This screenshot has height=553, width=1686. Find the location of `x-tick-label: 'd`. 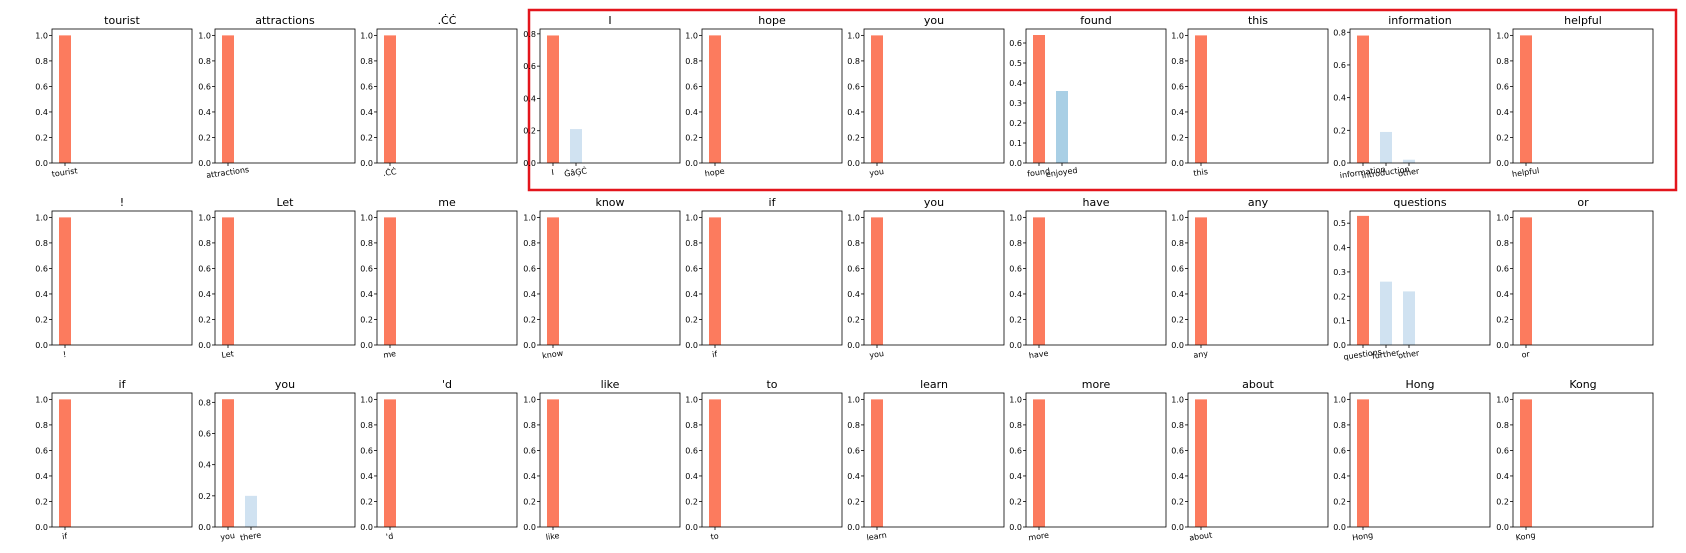

x-tick-label: 'd is located at coordinates (389, 537).